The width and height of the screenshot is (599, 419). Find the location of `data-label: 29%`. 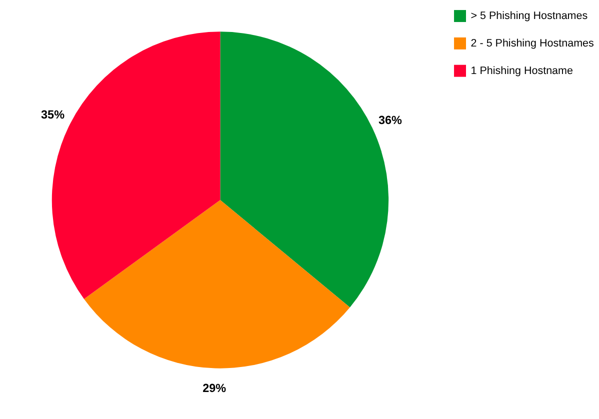

data-label: 29% is located at coordinates (214, 388).